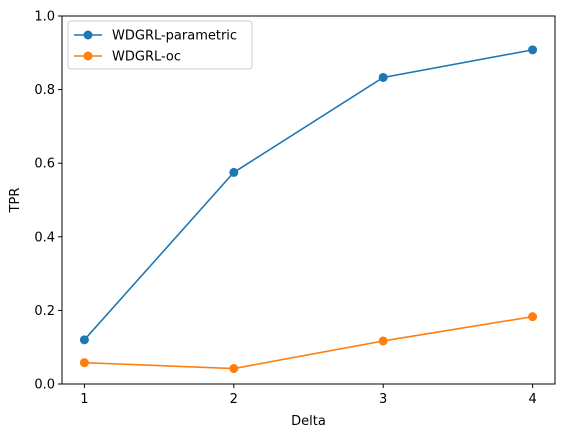  What do you see at coordinates (234, 399) in the screenshot?
I see `x-tick-label: 2` at bounding box center [234, 399].